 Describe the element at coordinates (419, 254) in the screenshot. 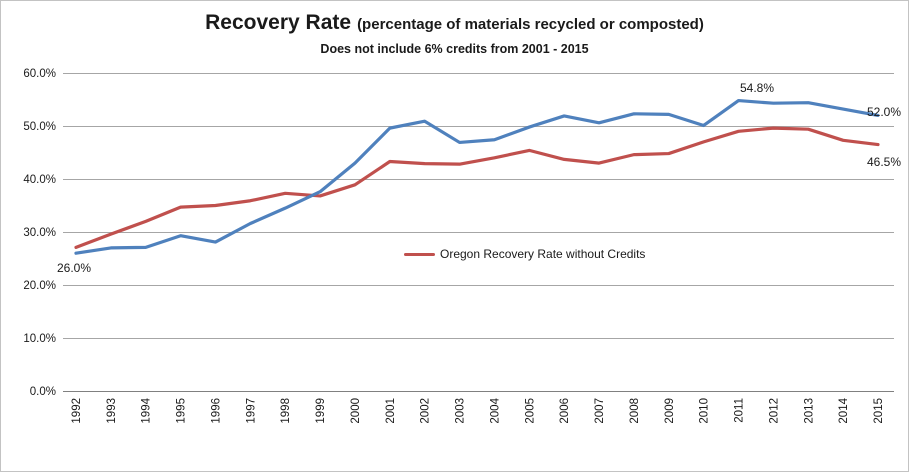

I see `legend-red-line-swatch` at that location.